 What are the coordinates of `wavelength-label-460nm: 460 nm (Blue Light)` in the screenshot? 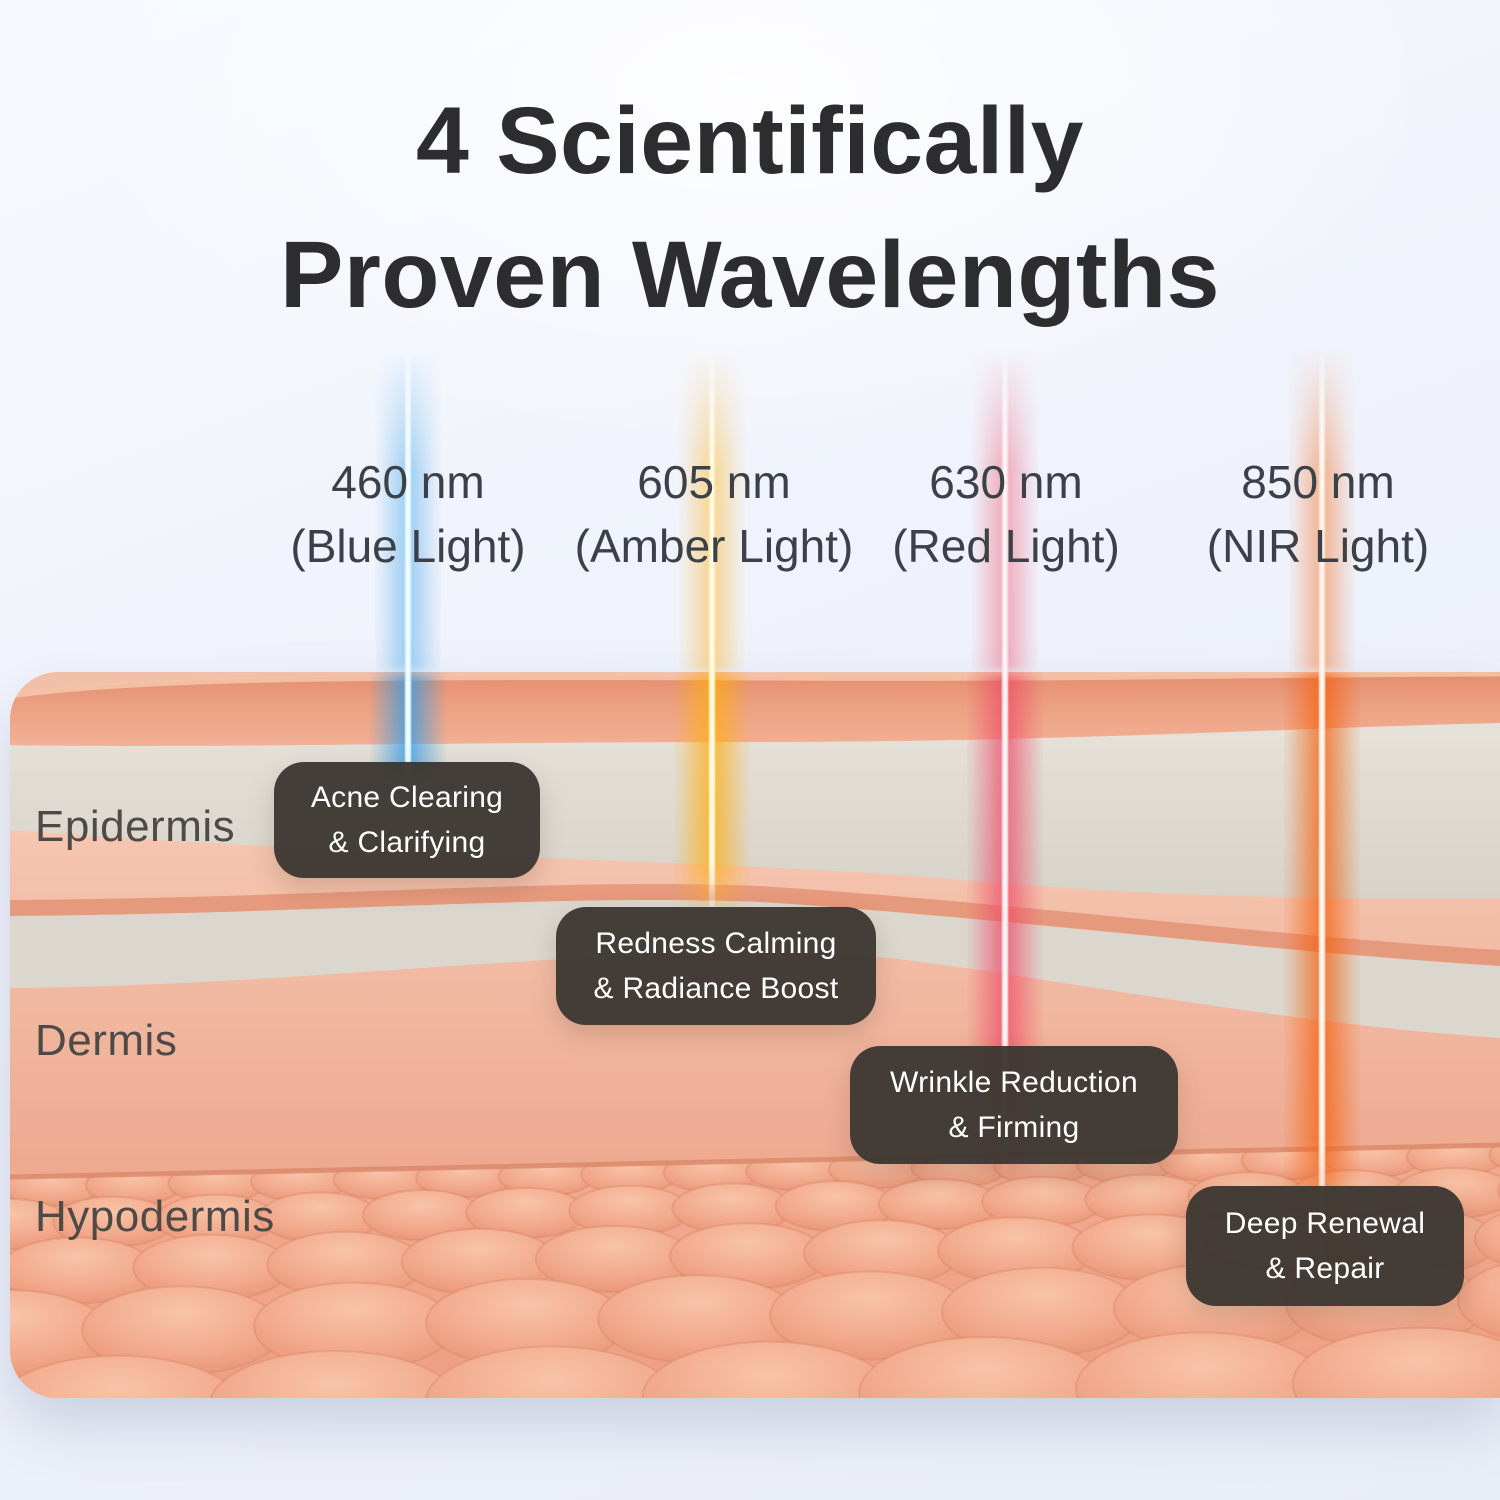 It's located at (407, 514).